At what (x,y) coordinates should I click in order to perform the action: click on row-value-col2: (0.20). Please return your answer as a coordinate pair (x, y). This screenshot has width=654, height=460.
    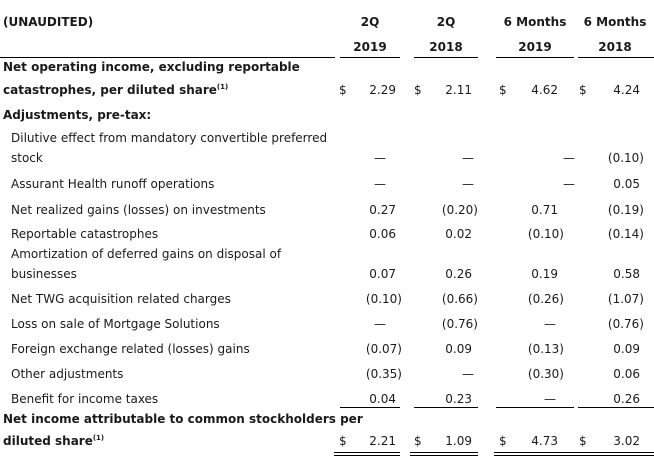
    Looking at the image, I should click on (459, 210).